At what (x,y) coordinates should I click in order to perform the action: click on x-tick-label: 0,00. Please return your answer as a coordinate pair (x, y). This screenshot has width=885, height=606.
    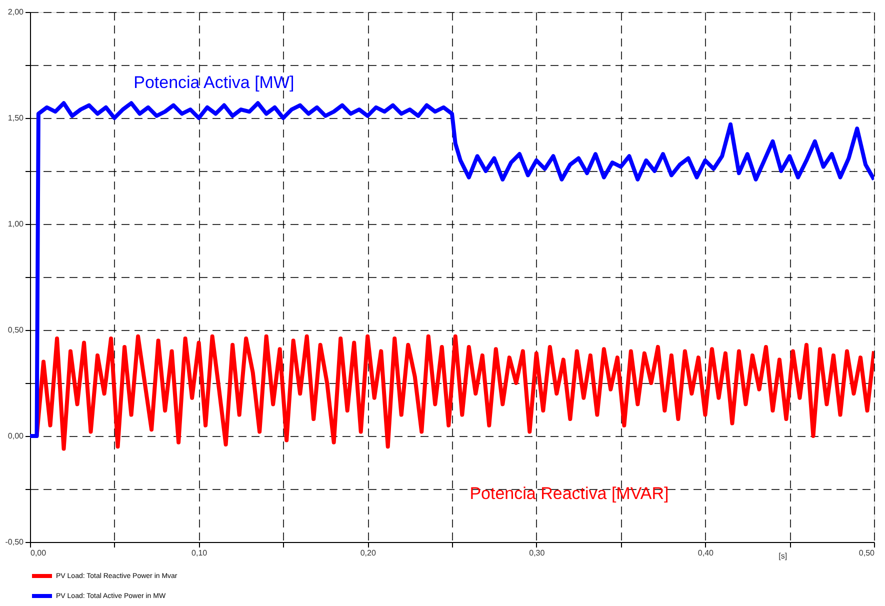
    Looking at the image, I should click on (38, 553).